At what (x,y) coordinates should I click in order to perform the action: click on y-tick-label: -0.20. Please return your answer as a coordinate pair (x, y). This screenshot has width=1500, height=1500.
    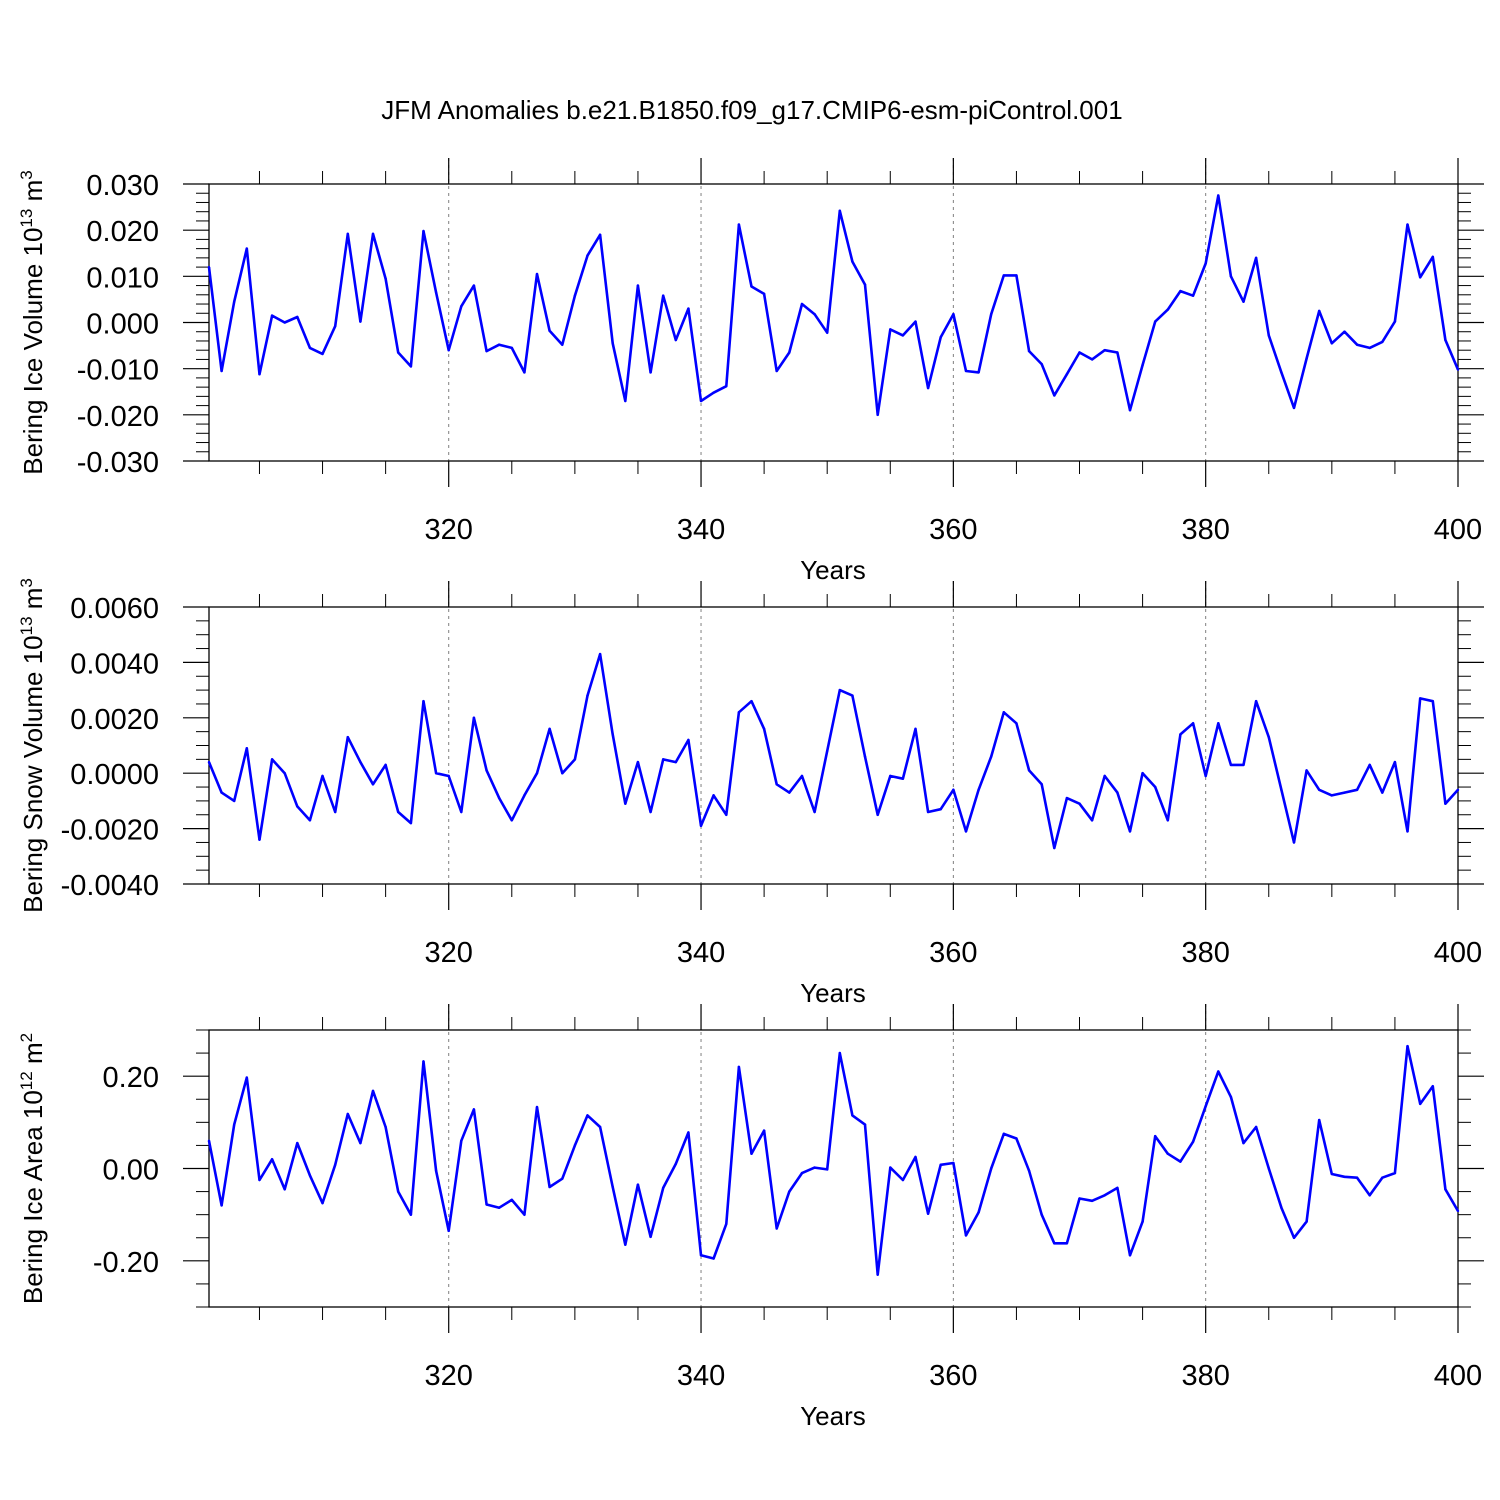
    Looking at the image, I should click on (126, 1263).